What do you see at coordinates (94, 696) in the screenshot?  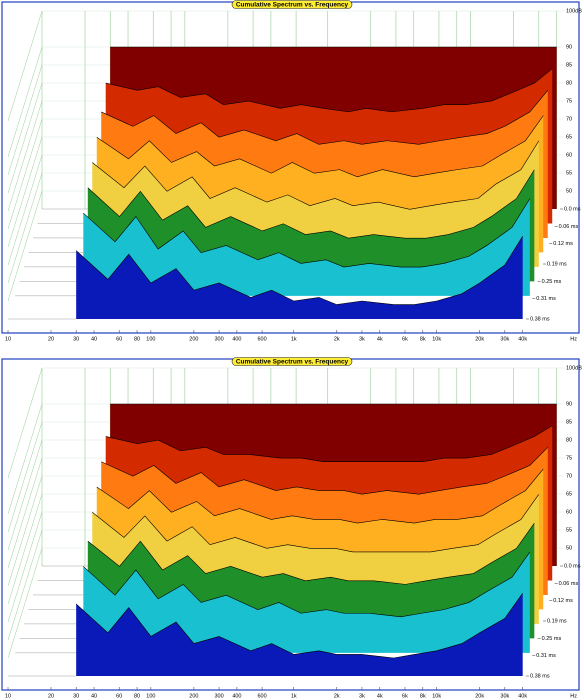 I see `x-tick-label: 40` at bounding box center [94, 696].